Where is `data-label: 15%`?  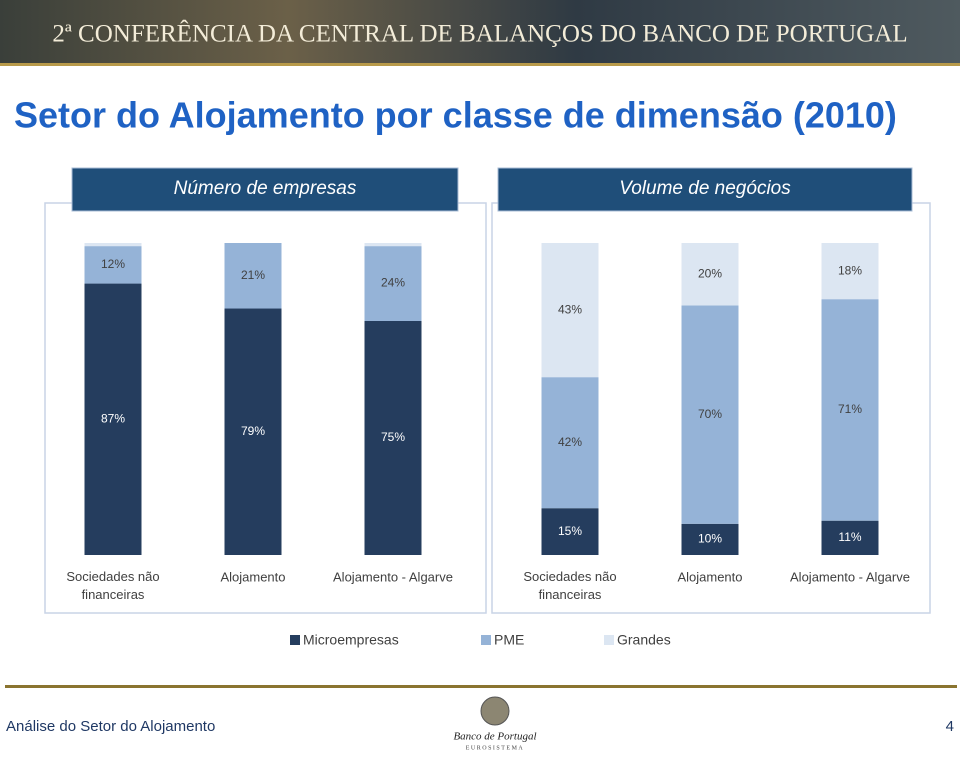
data-label: 15% is located at coordinates (570, 531).